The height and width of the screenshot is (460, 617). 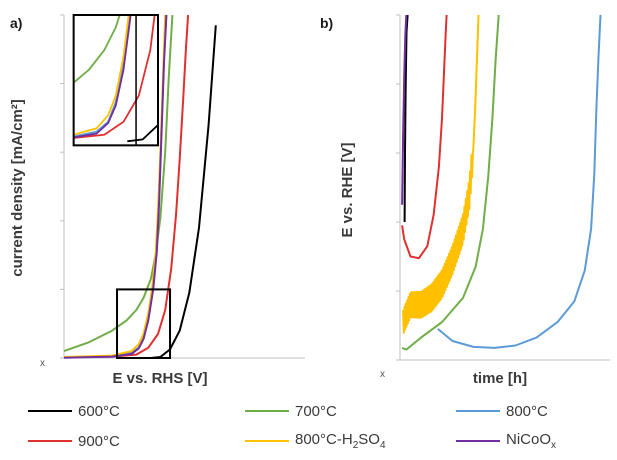 What do you see at coordinates (50, 441) in the screenshot?
I see `legend-swatch-900c` at bounding box center [50, 441].